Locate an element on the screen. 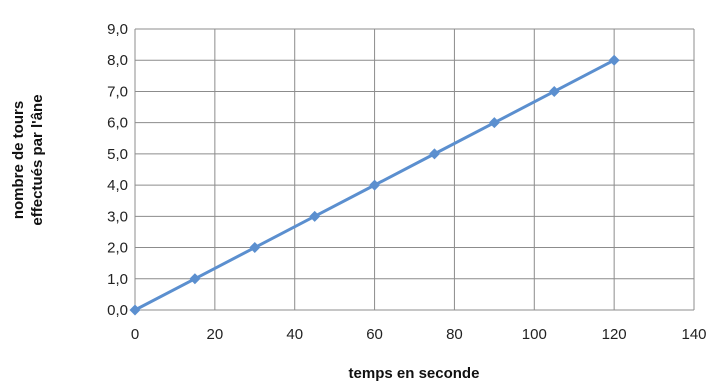 The width and height of the screenshot is (714, 383). y-axis-title-line-1: nombre de tours is located at coordinates (18, 160).